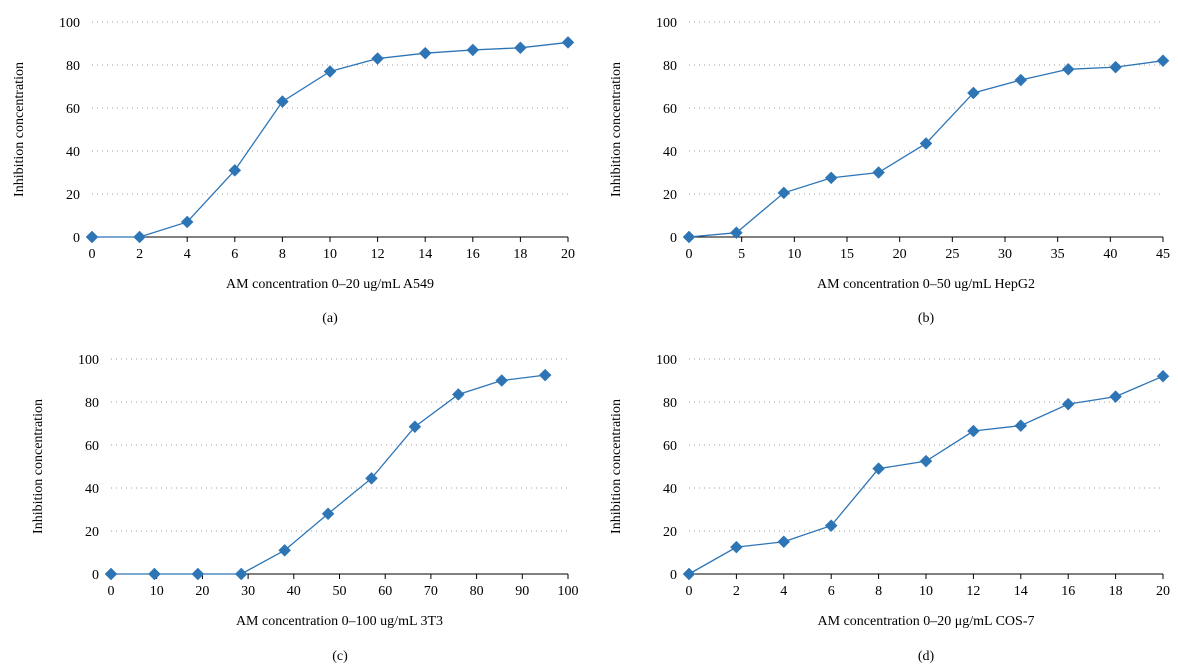  Describe the element at coordinates (878, 591) in the screenshot. I see `x-tick-label: 8` at that location.